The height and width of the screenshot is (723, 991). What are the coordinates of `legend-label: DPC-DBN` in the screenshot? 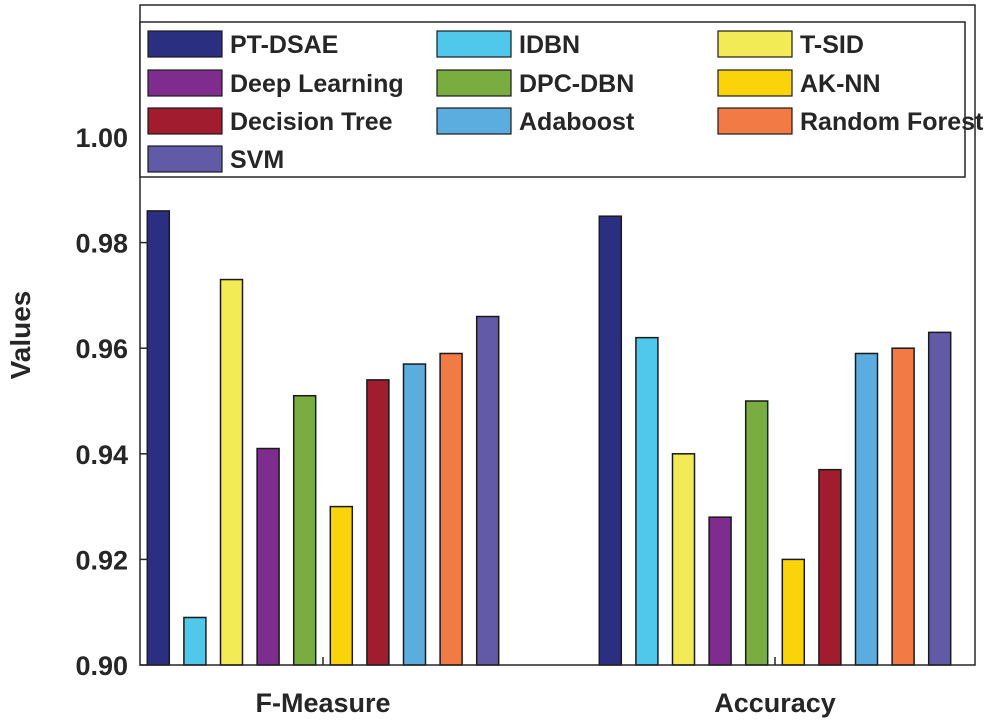 It's located at (576, 84).